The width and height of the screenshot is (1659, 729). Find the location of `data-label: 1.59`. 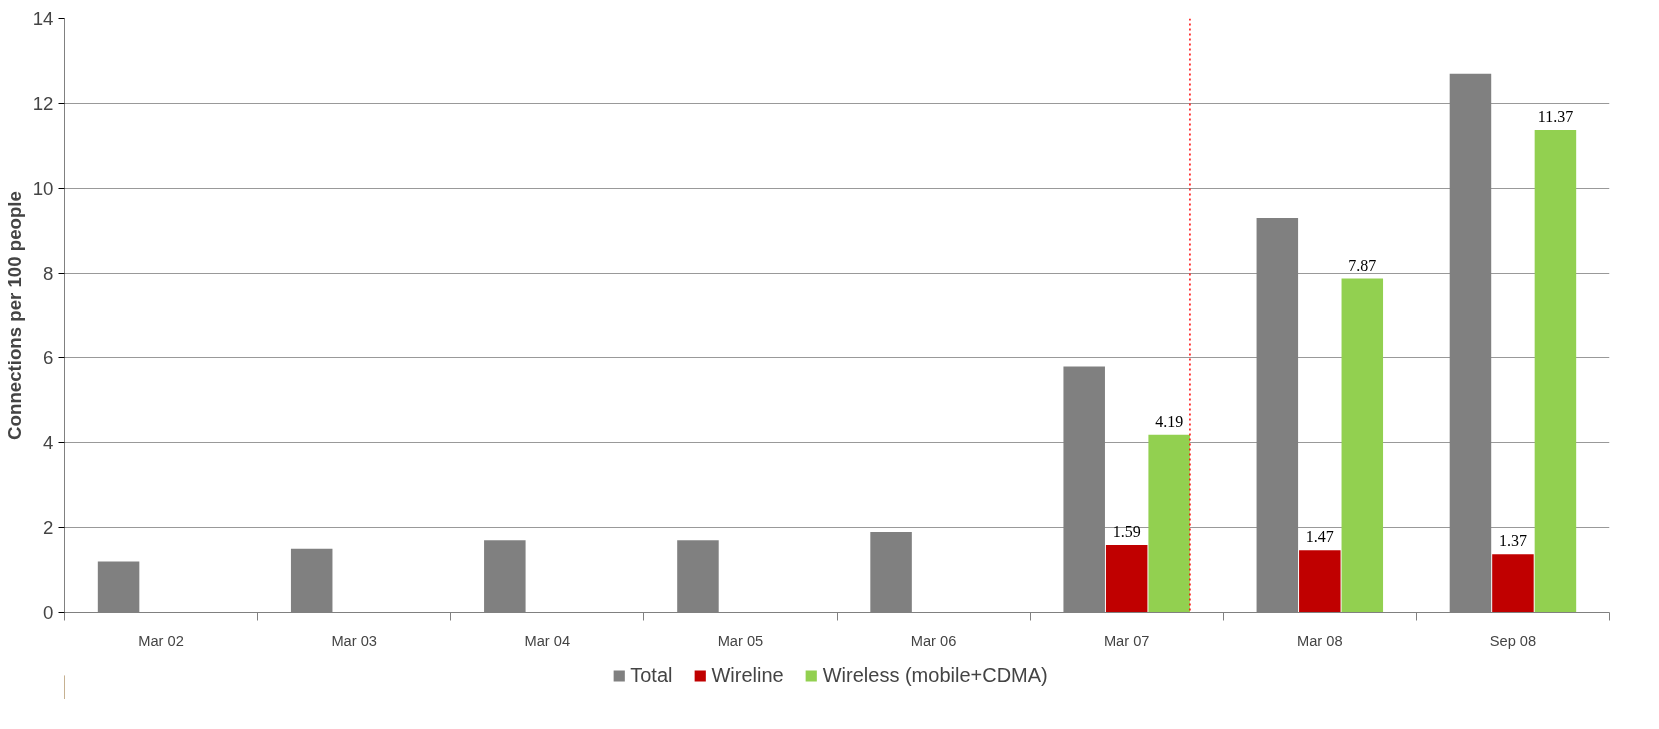

data-label: 1.59 is located at coordinates (1126, 532).